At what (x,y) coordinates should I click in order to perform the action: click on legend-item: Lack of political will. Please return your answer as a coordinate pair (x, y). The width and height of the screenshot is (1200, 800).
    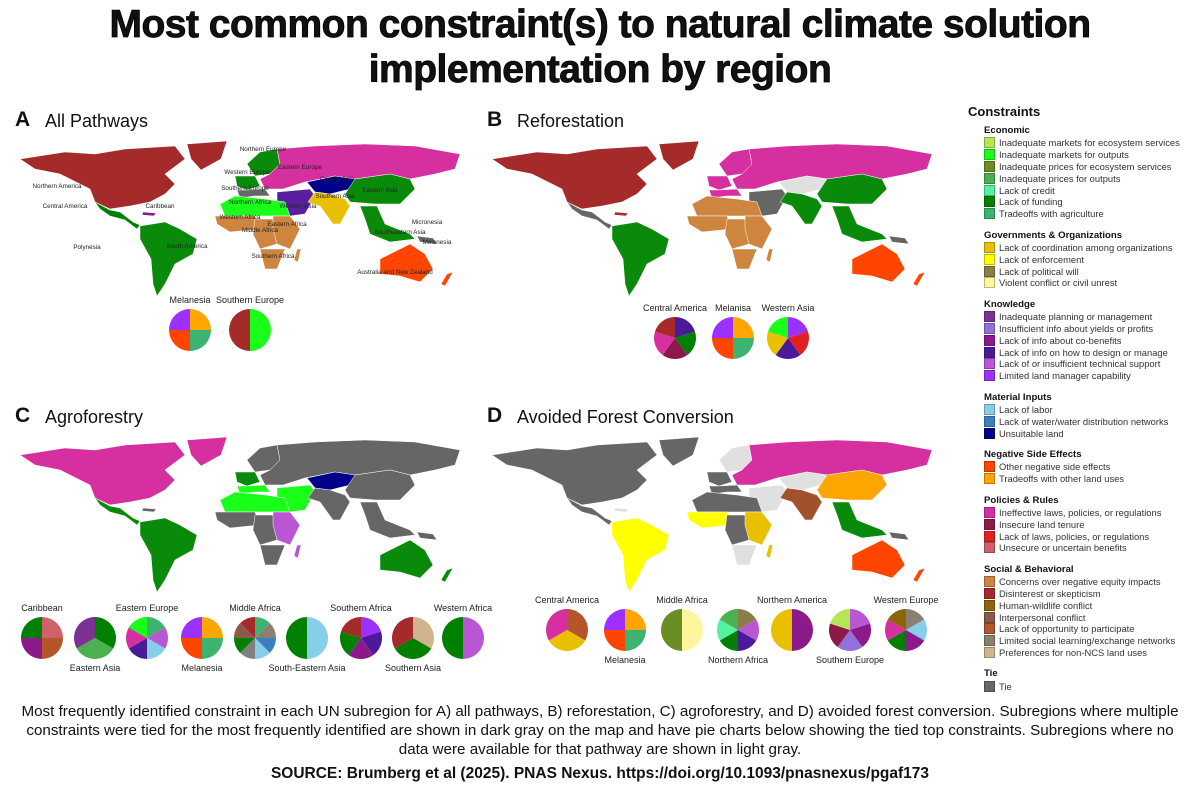
    Looking at the image, I should click on (1091, 271).